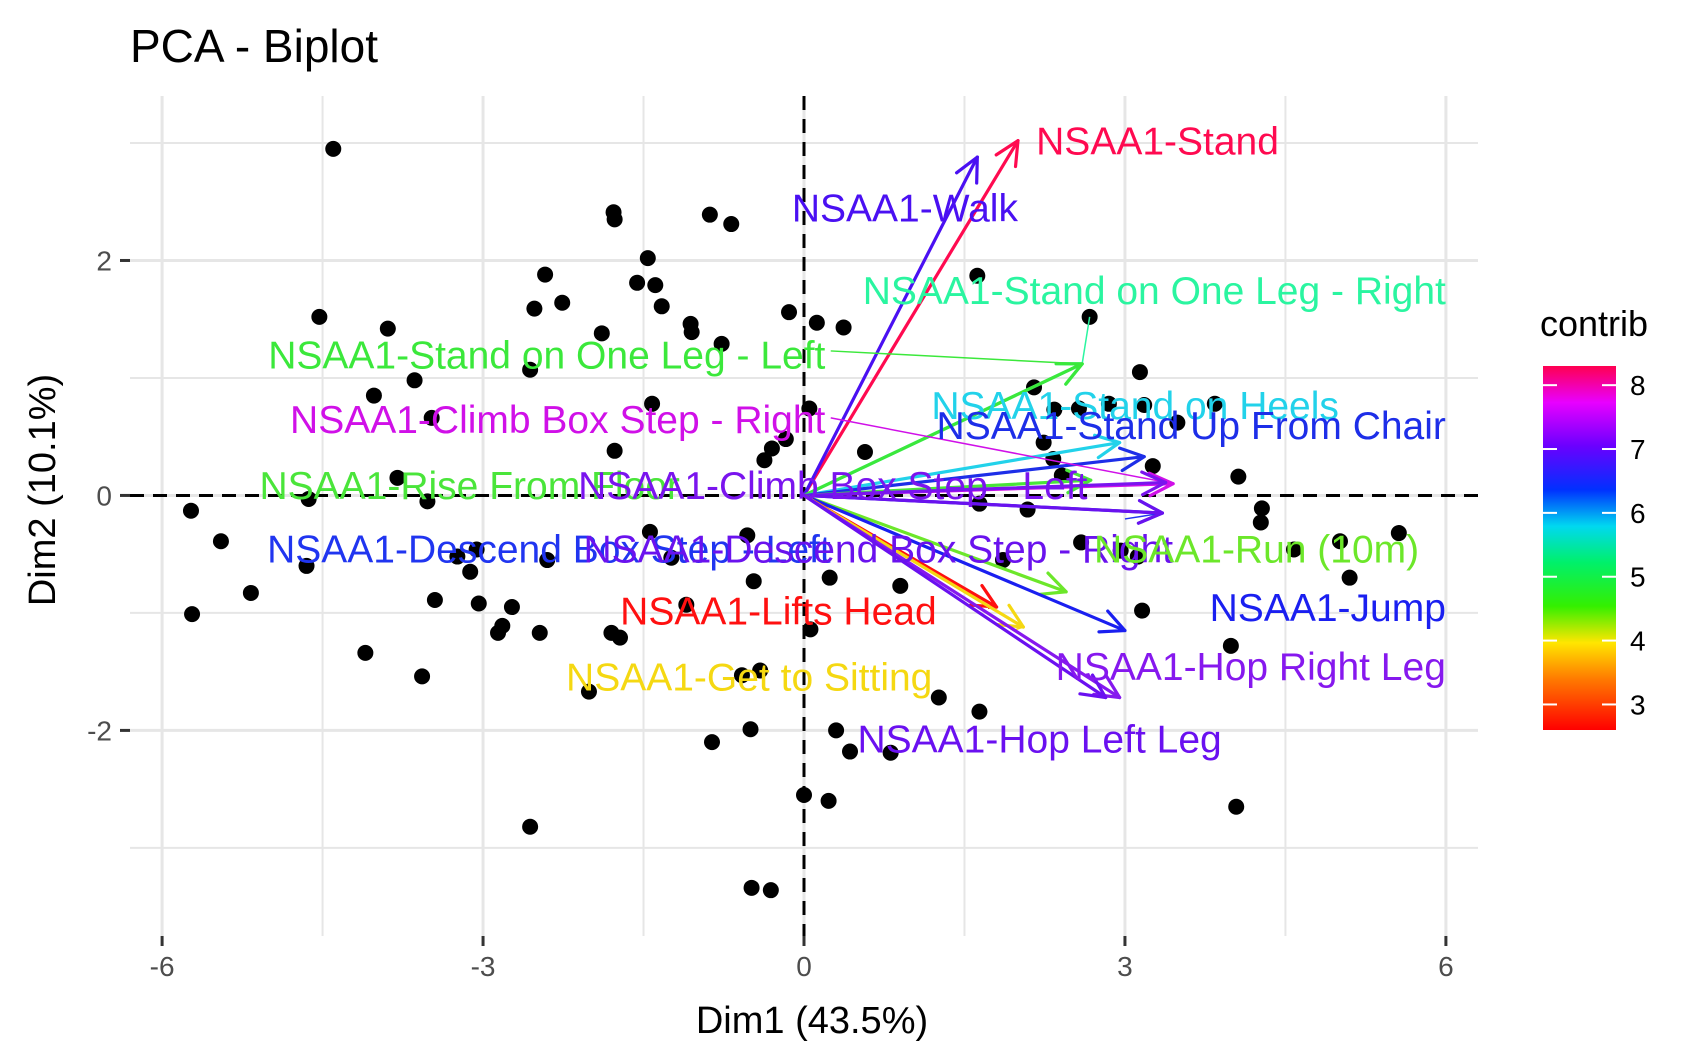 This screenshot has height=1054, width=1706. Describe the element at coordinates (905, 209) in the screenshot. I see `variable-label: NSAA1-Walk` at that location.